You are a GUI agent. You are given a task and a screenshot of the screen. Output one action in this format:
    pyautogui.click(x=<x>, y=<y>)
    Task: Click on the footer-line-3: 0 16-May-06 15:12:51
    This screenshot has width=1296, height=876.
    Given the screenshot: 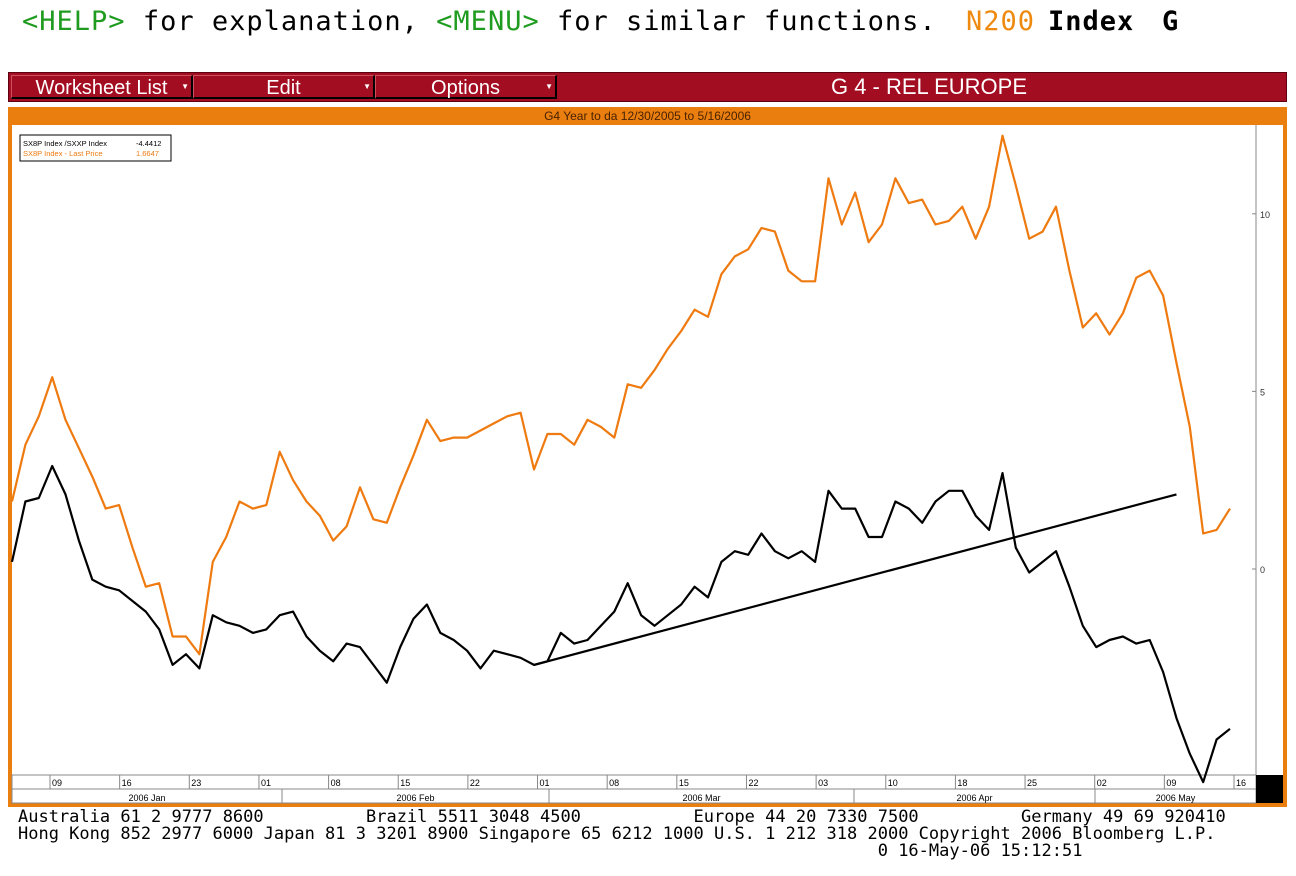 What is the action you would take?
    pyautogui.click(x=550, y=851)
    